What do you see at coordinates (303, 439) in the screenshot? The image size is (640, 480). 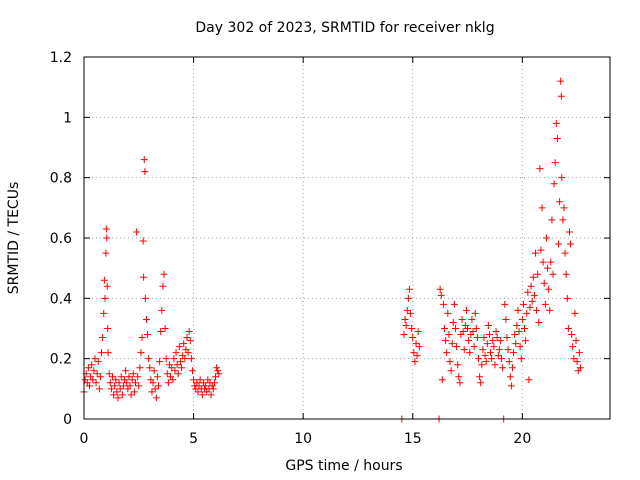 I see `x-tick-label: 10` at bounding box center [303, 439].